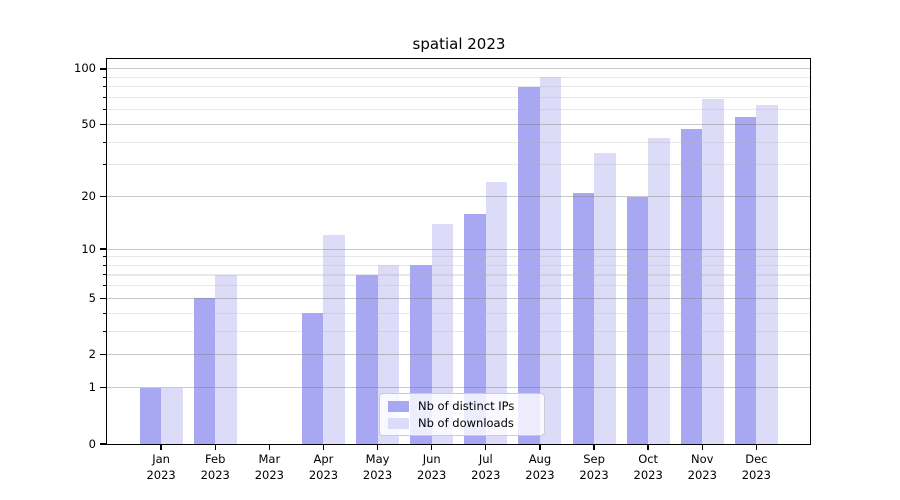  I want to click on legend-item-downloads: Nb of downloads, so click(461, 423).